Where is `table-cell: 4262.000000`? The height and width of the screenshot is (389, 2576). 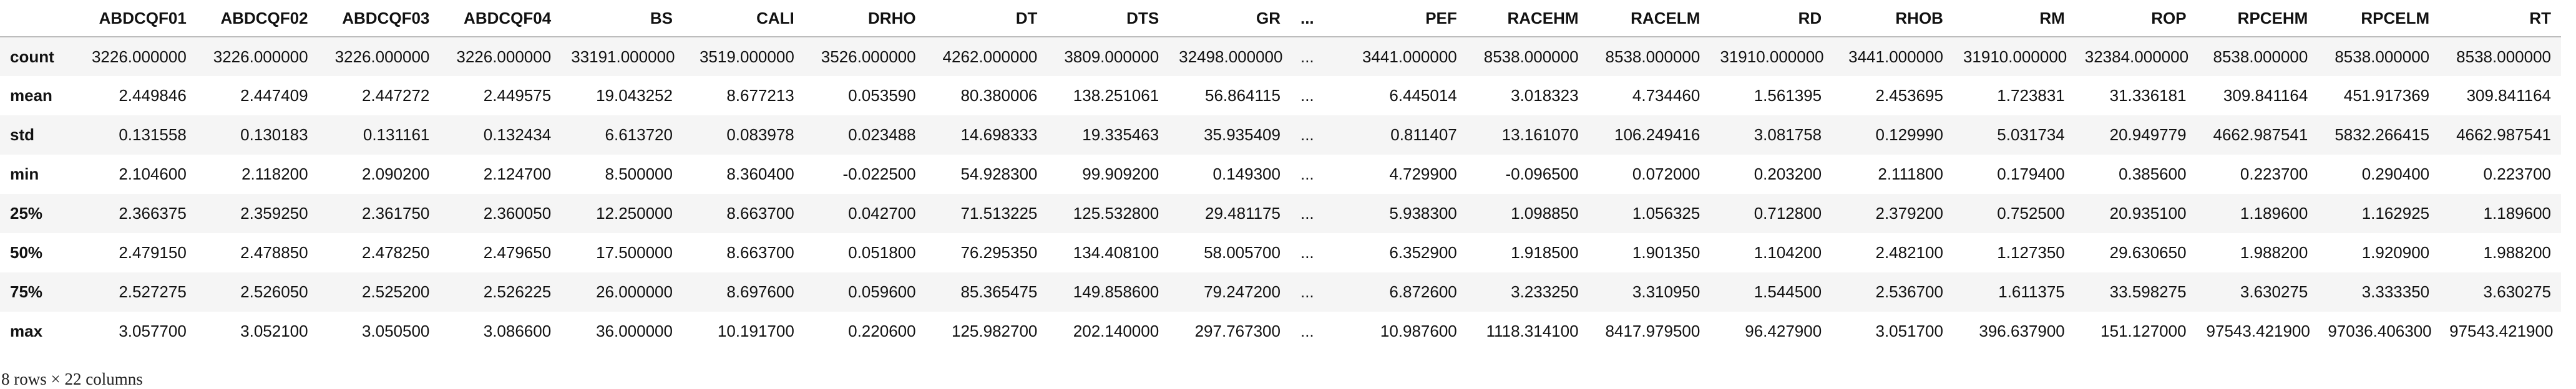
table-cell: 4262.000000 is located at coordinates (990, 57).